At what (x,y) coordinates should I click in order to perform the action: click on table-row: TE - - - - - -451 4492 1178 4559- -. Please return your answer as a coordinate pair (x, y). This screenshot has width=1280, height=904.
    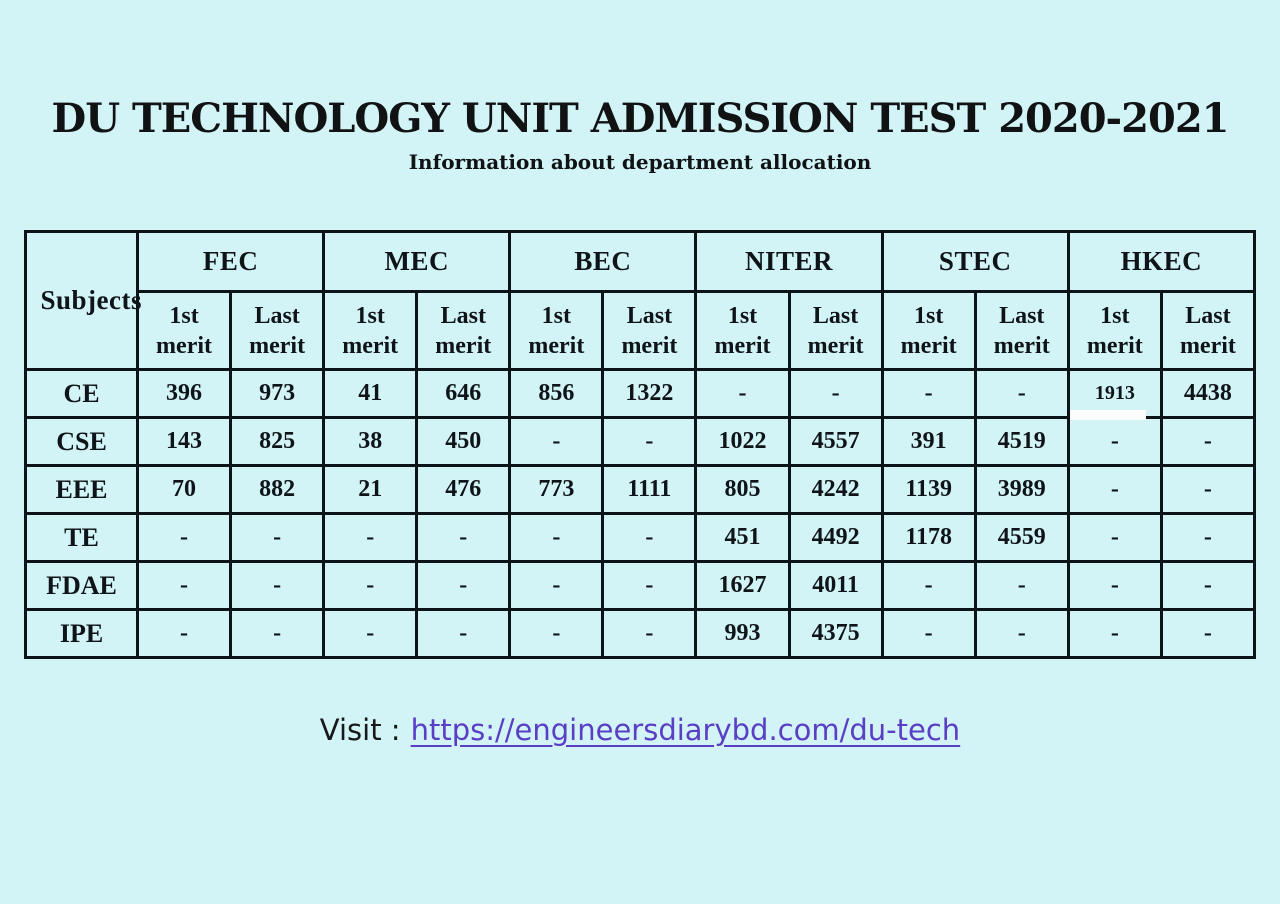
    Looking at the image, I should click on (640, 537).